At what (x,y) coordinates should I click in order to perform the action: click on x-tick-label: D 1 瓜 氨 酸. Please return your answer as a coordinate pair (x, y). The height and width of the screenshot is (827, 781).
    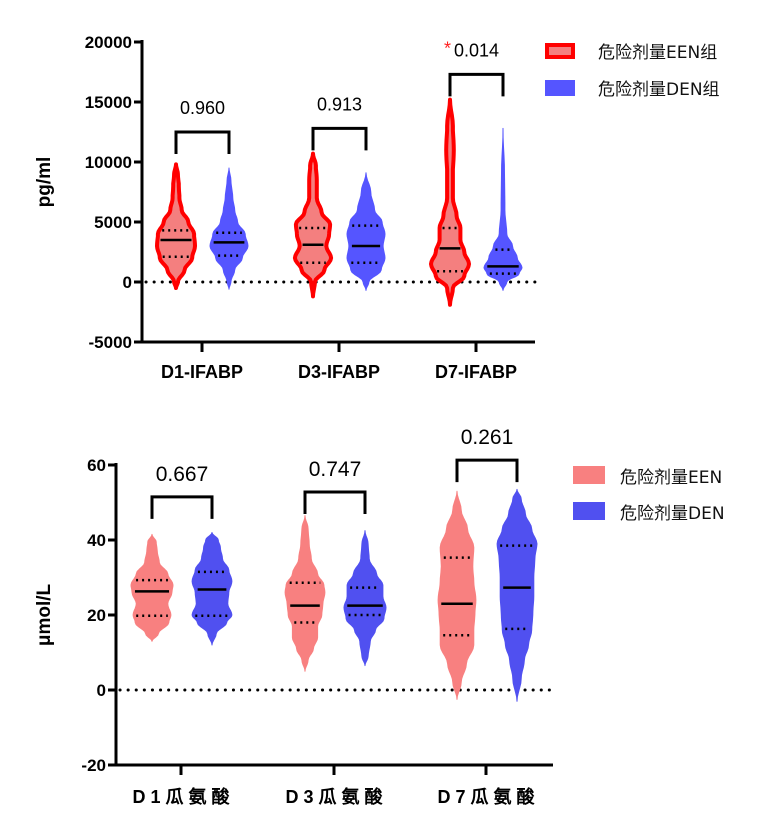
    Looking at the image, I should click on (181, 796).